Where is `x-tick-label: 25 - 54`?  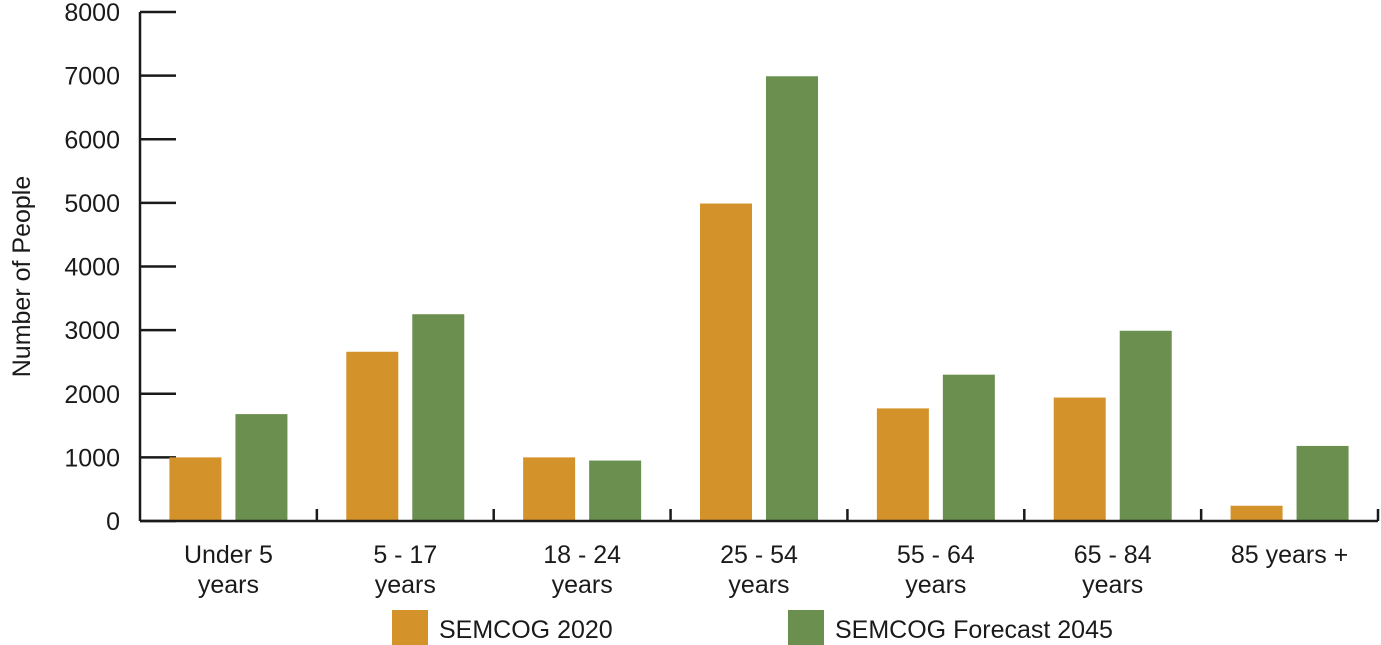 x-tick-label: 25 - 54 is located at coordinates (759, 555).